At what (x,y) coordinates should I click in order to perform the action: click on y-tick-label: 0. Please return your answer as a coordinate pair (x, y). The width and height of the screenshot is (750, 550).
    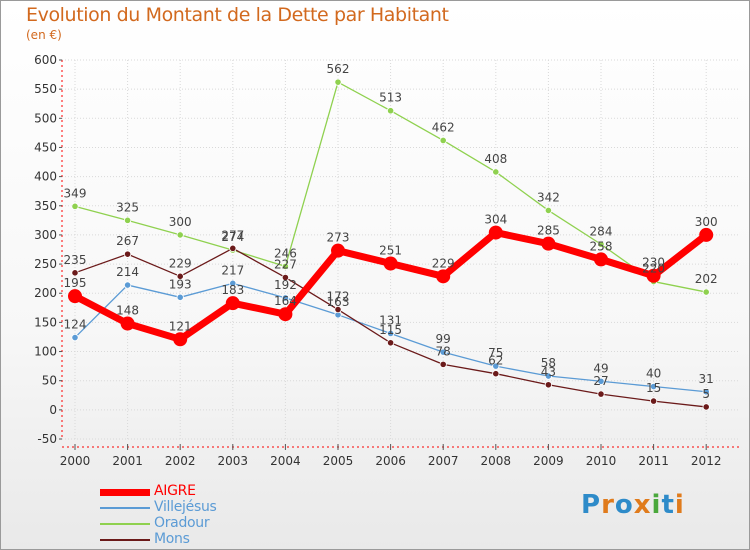
    Looking at the image, I should click on (53, 410).